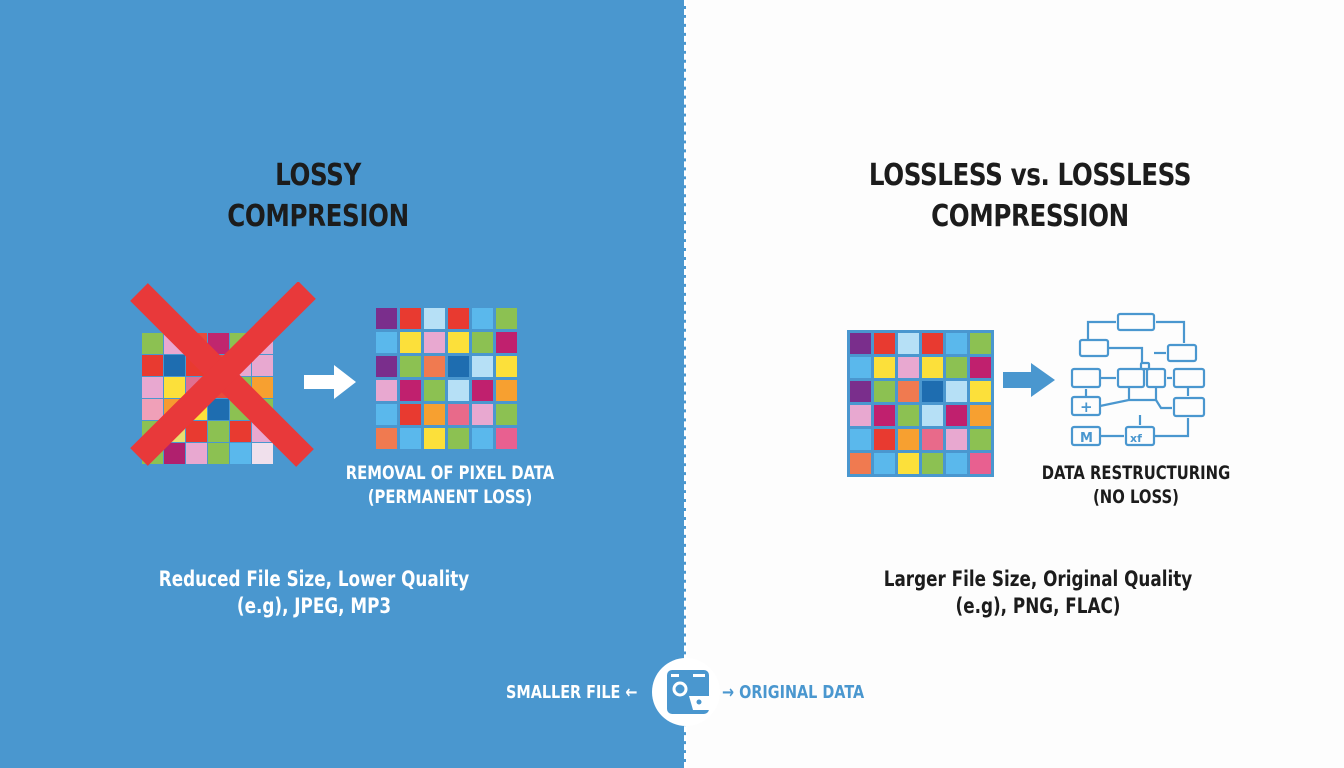 The width and height of the screenshot is (1344, 768). Describe the element at coordinates (688, 692) in the screenshot. I see `camera-icon` at that location.